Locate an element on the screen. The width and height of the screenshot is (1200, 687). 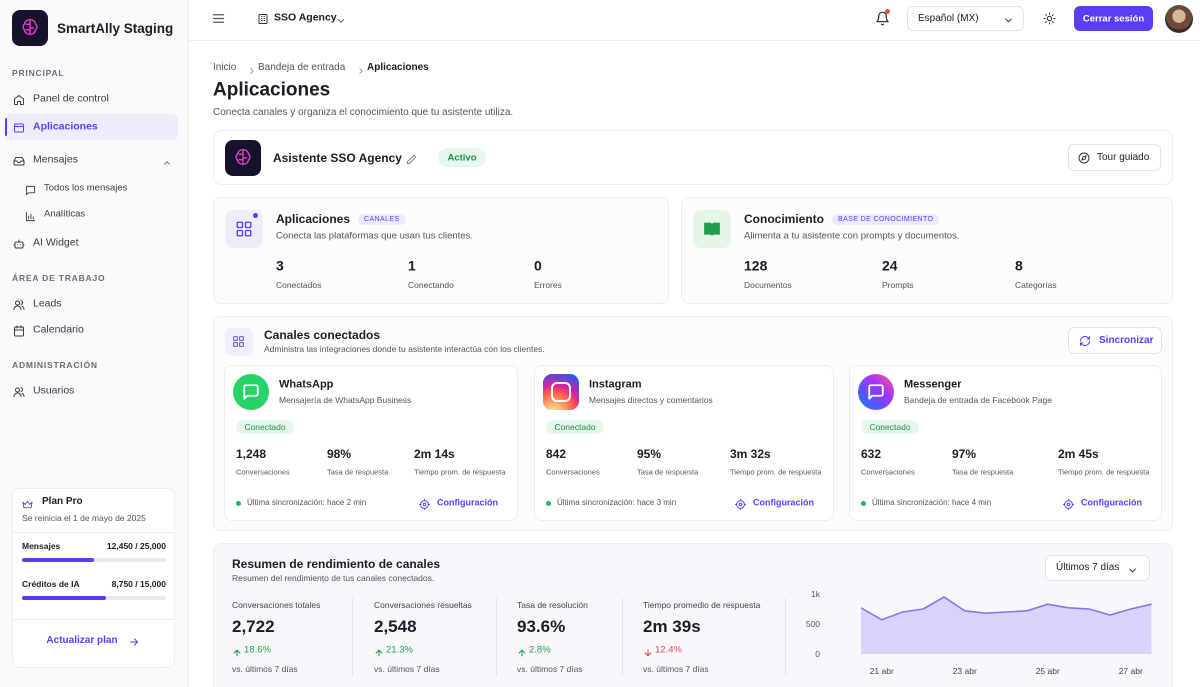
performance-title: Resumen de rendimiento de canales is located at coordinates (336, 563).